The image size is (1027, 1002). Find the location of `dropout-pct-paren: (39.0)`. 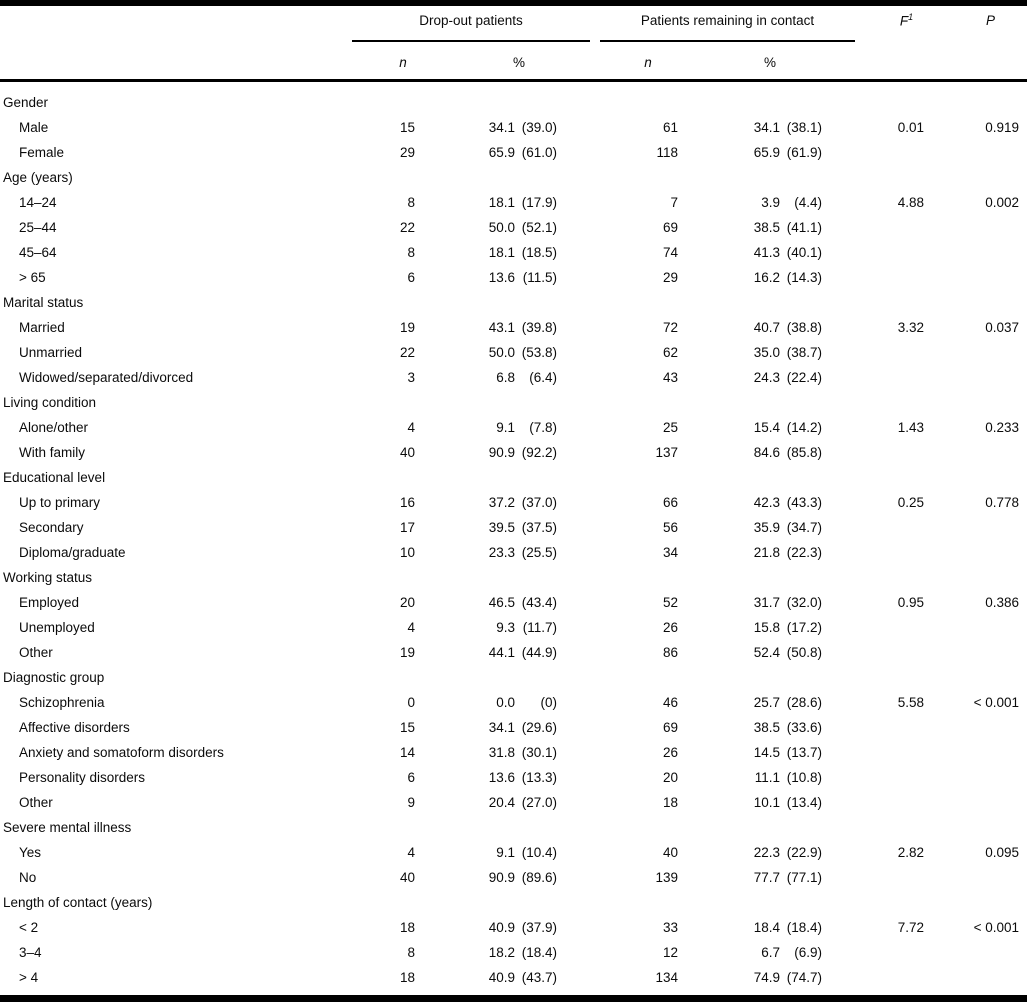

dropout-pct-paren: (39.0) is located at coordinates (539, 127).